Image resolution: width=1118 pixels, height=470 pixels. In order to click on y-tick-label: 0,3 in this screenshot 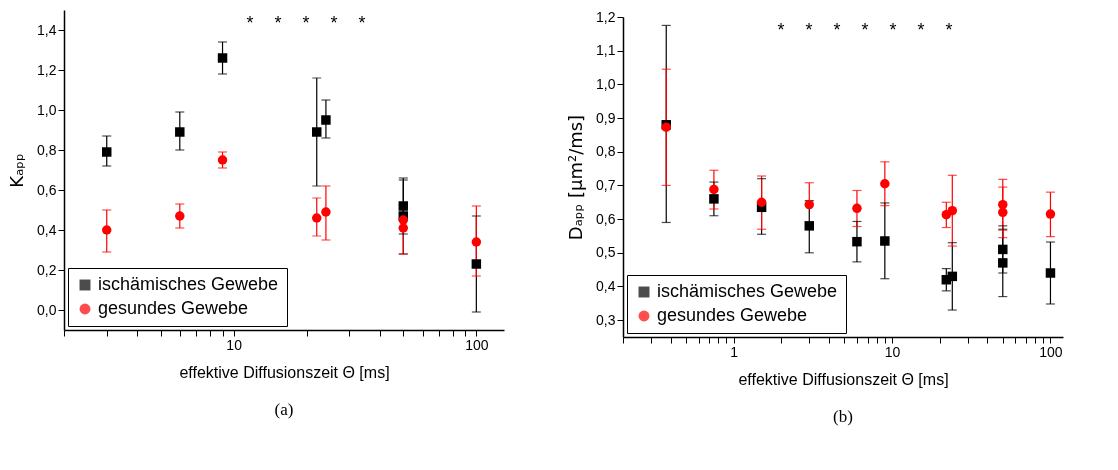, I will do `click(606, 319)`.